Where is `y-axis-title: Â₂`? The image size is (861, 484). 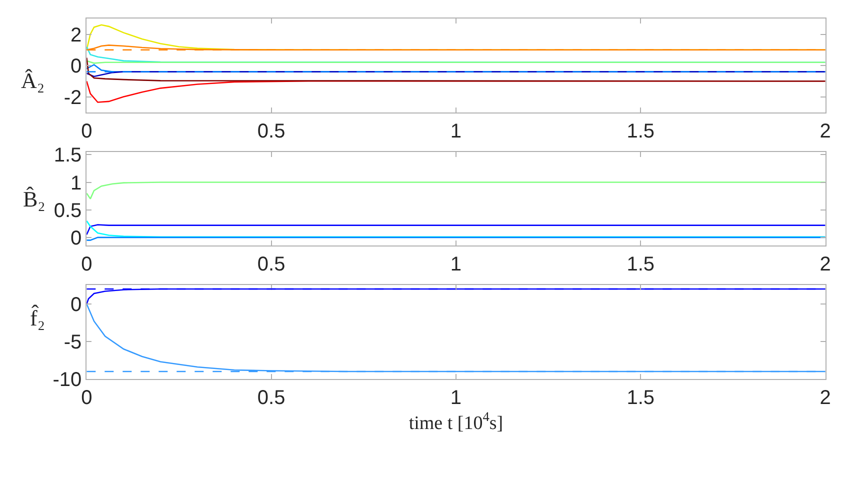
y-axis-title: Â₂ is located at coordinates (33, 80).